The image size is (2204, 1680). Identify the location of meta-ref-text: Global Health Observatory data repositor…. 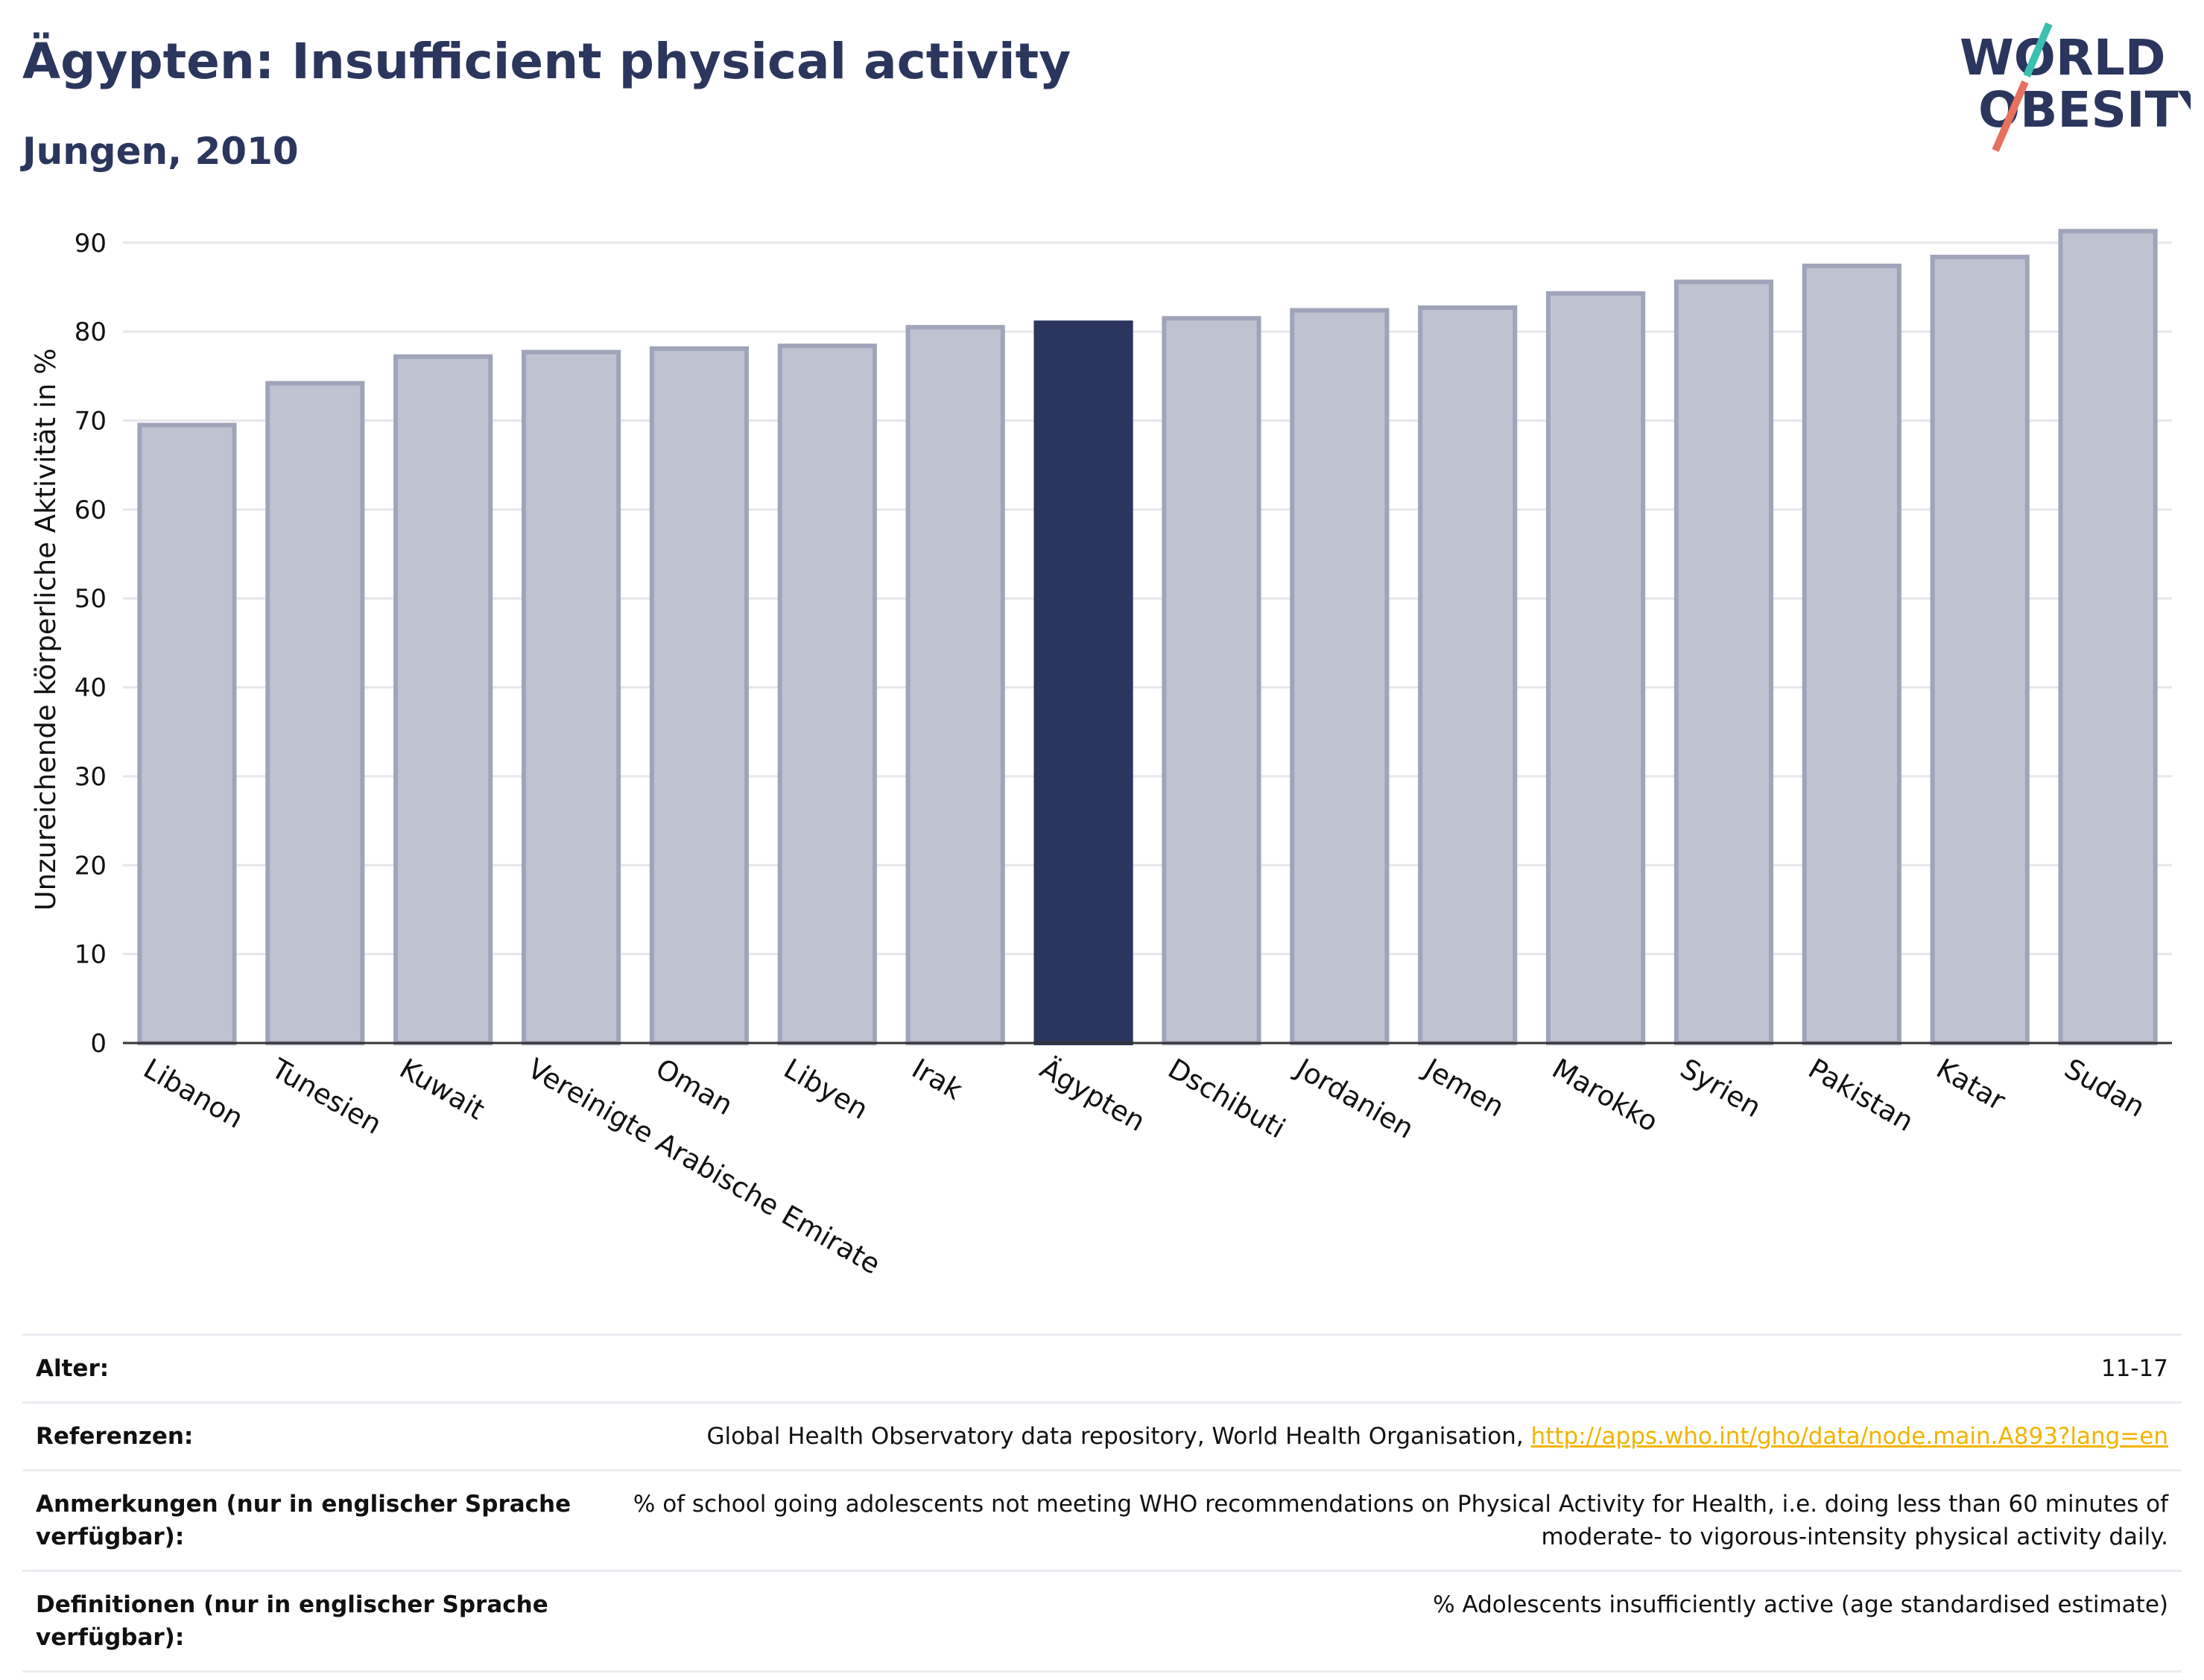
(1118, 1436).